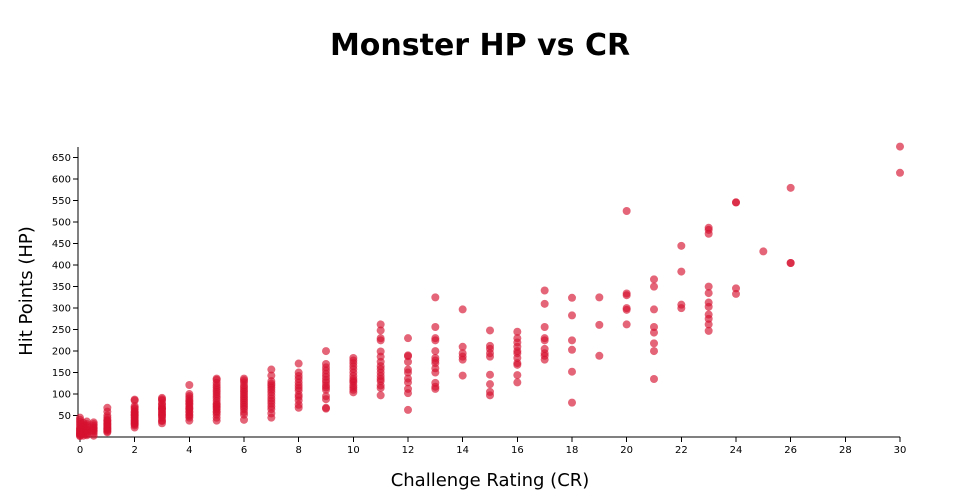  What do you see at coordinates (244, 450) in the screenshot?
I see `x-tick-label: 6` at bounding box center [244, 450].